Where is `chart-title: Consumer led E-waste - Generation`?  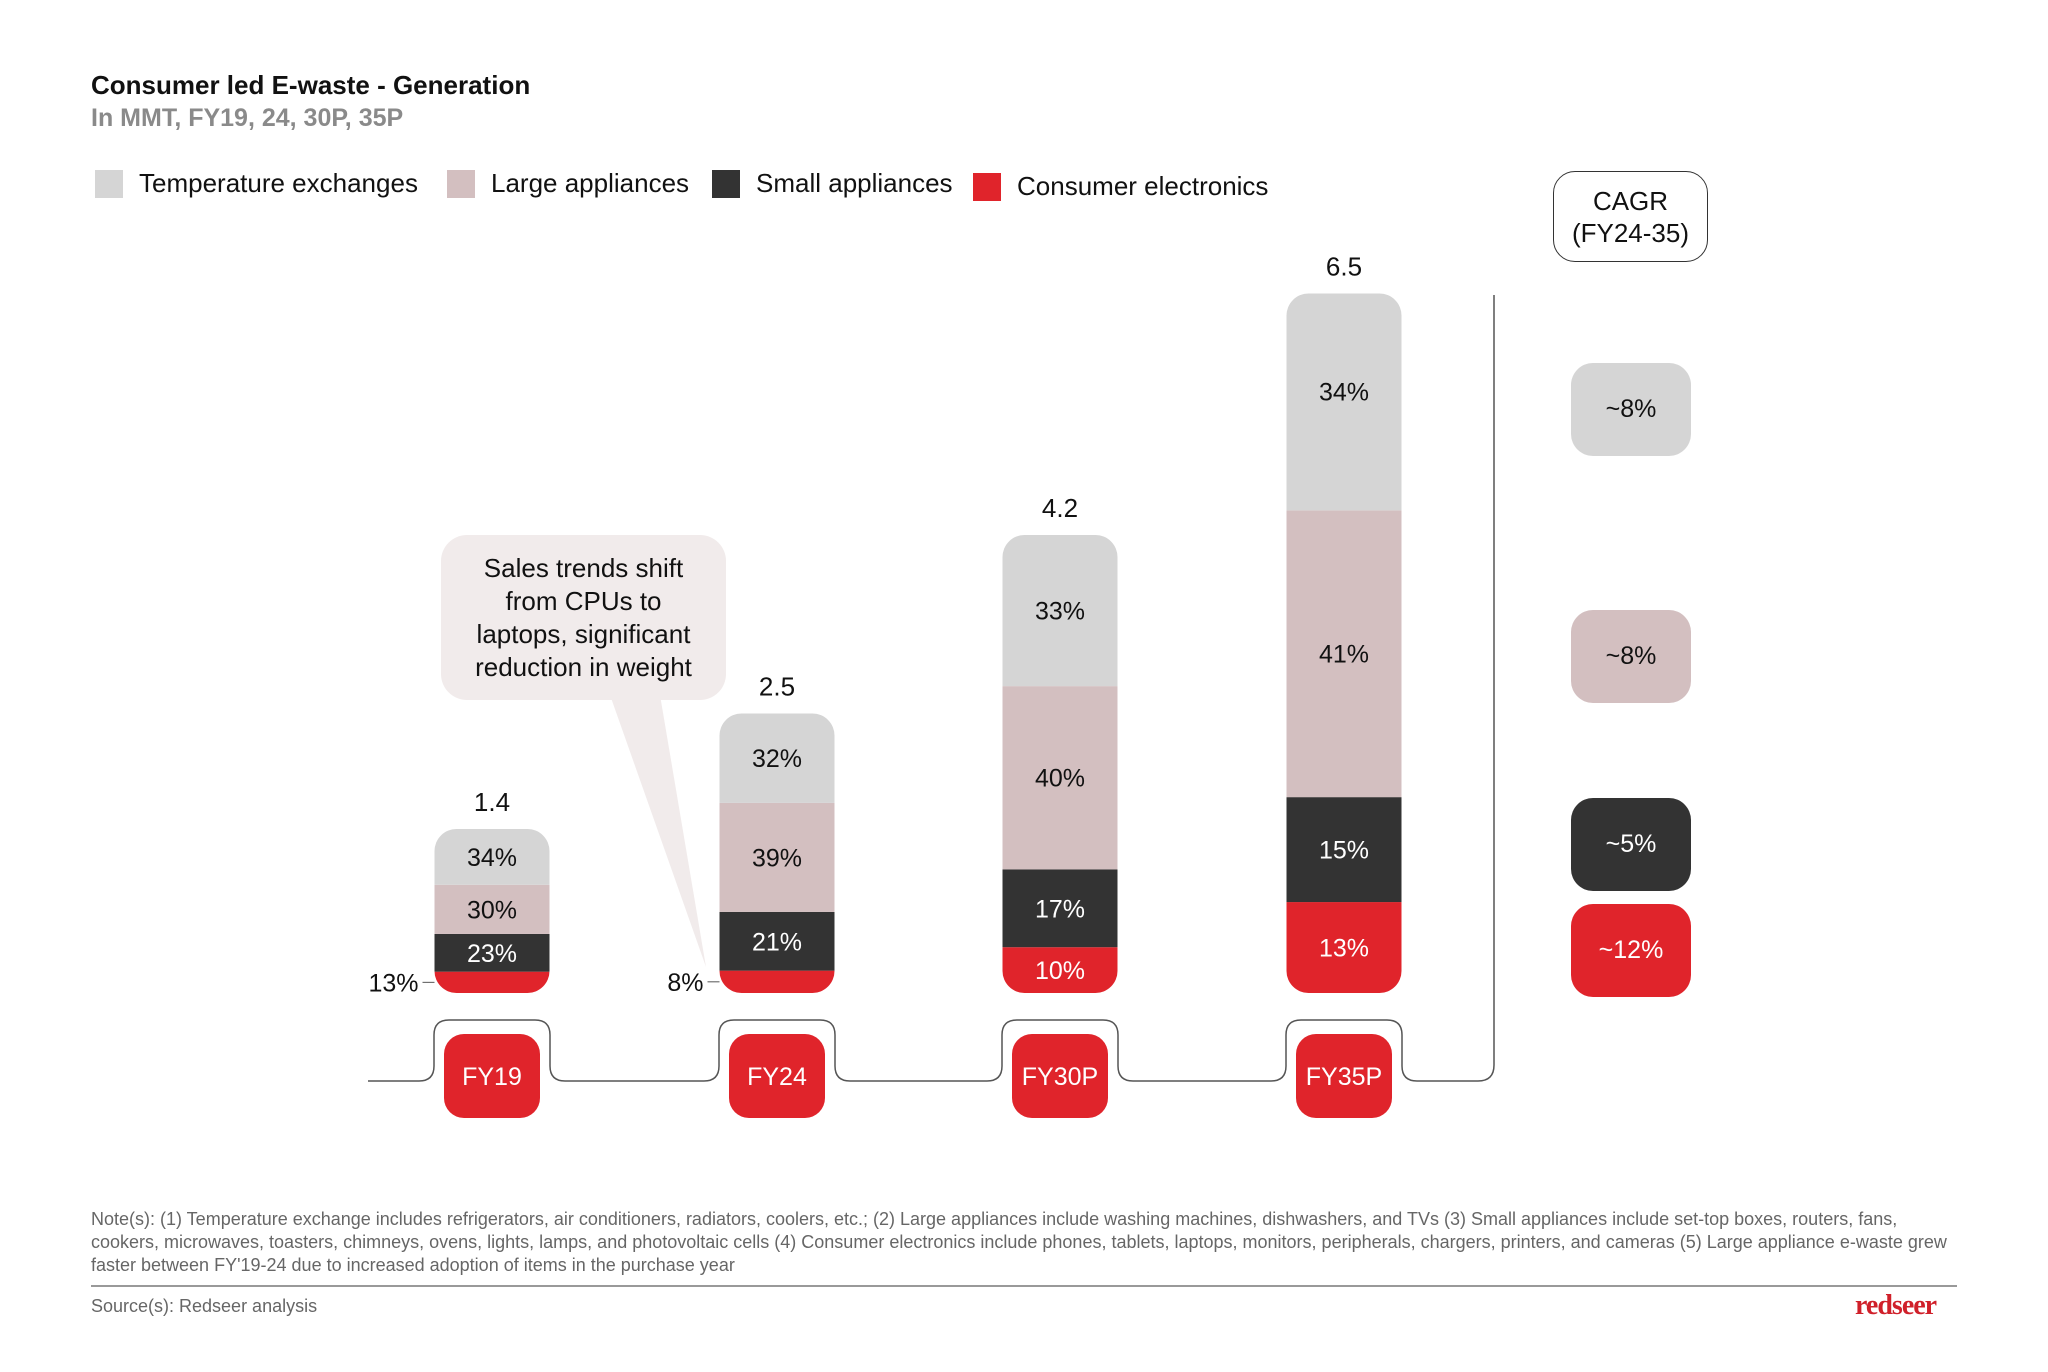
chart-title: Consumer led E-waste - Generation is located at coordinates (311, 85).